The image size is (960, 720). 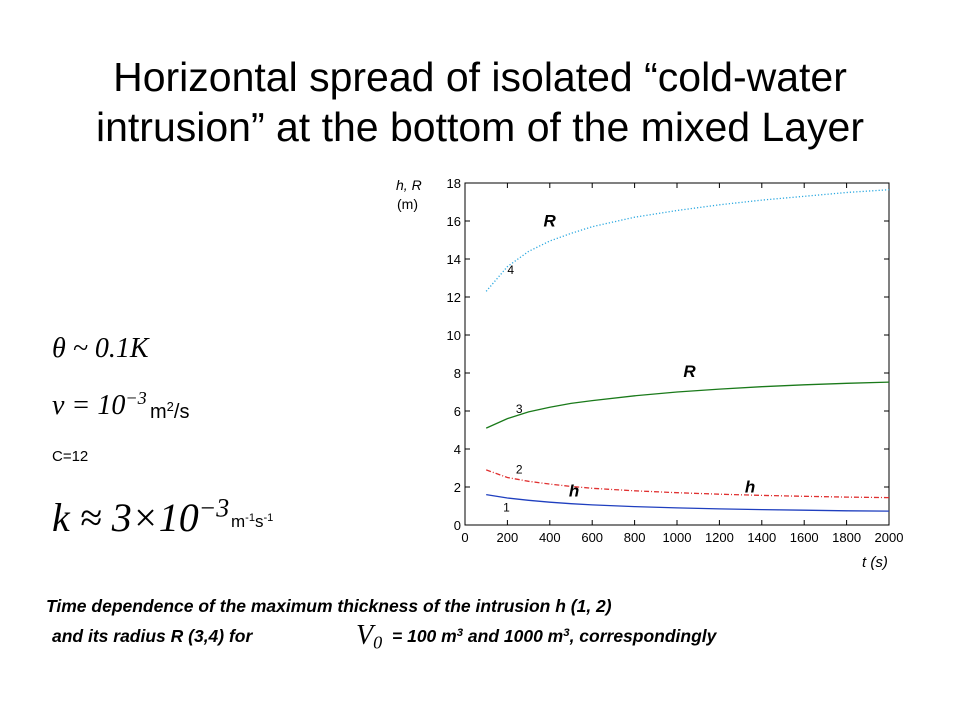 I want to click on y-tick-label: 0, so click(x=457, y=525).